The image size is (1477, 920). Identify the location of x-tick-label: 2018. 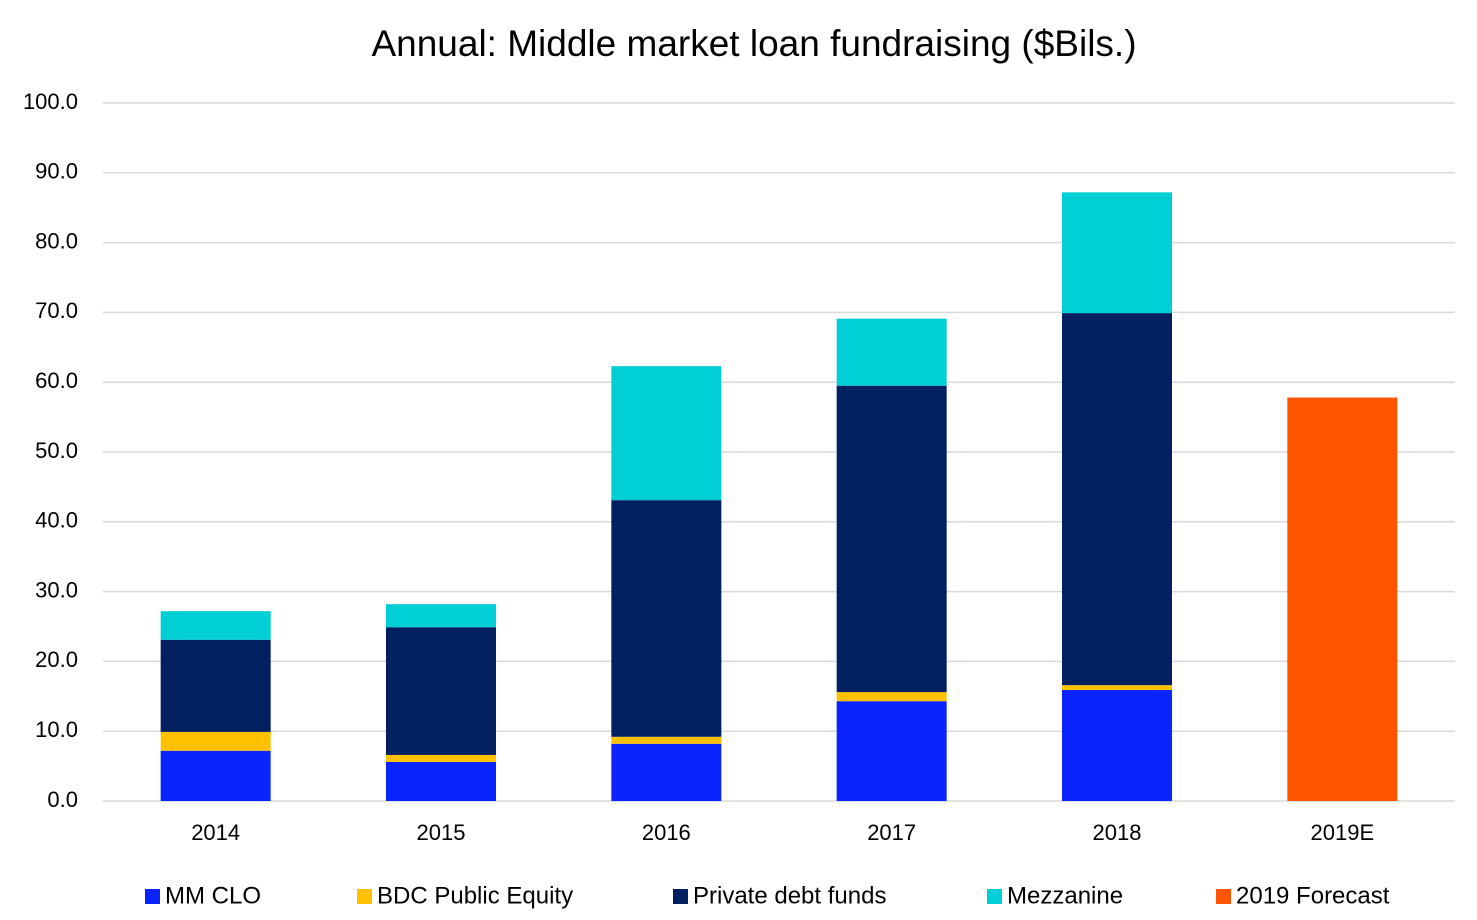
(1117, 832).